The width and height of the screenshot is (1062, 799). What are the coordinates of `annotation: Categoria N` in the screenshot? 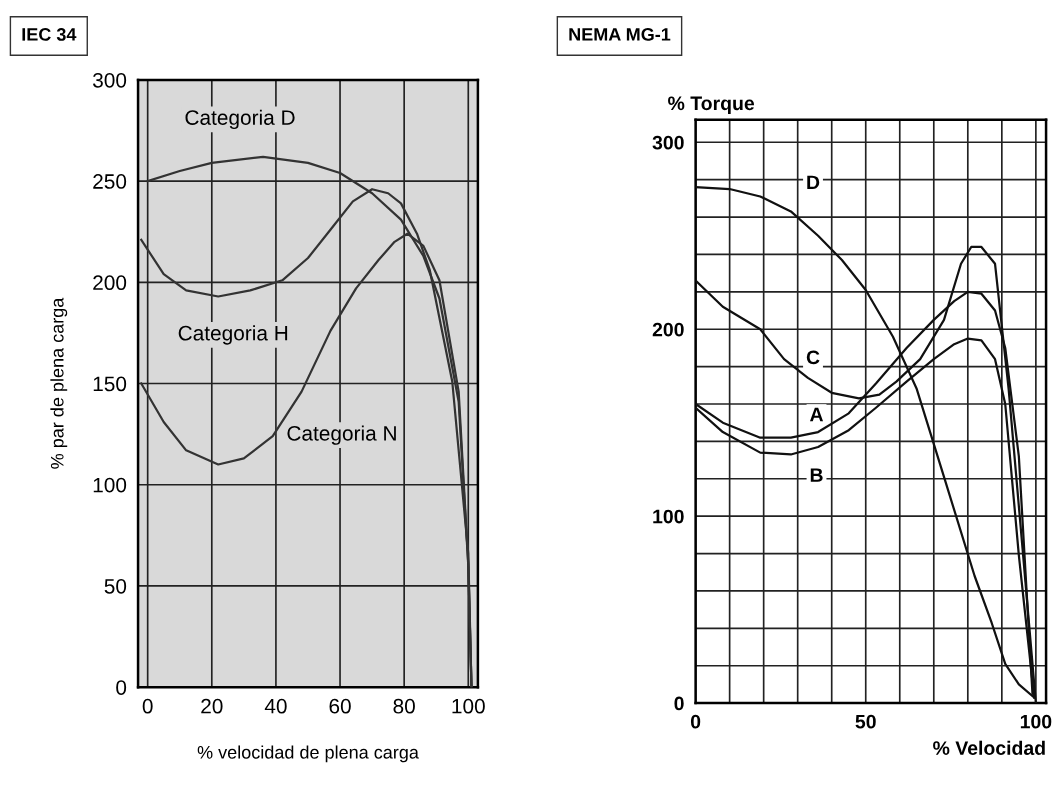 It's located at (341, 435).